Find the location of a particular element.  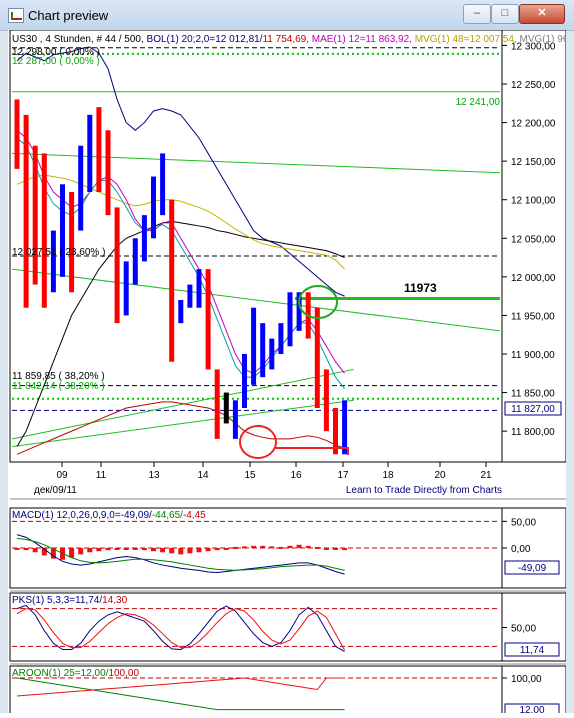

macd-current-value: -49,09 is located at coordinates (532, 568).